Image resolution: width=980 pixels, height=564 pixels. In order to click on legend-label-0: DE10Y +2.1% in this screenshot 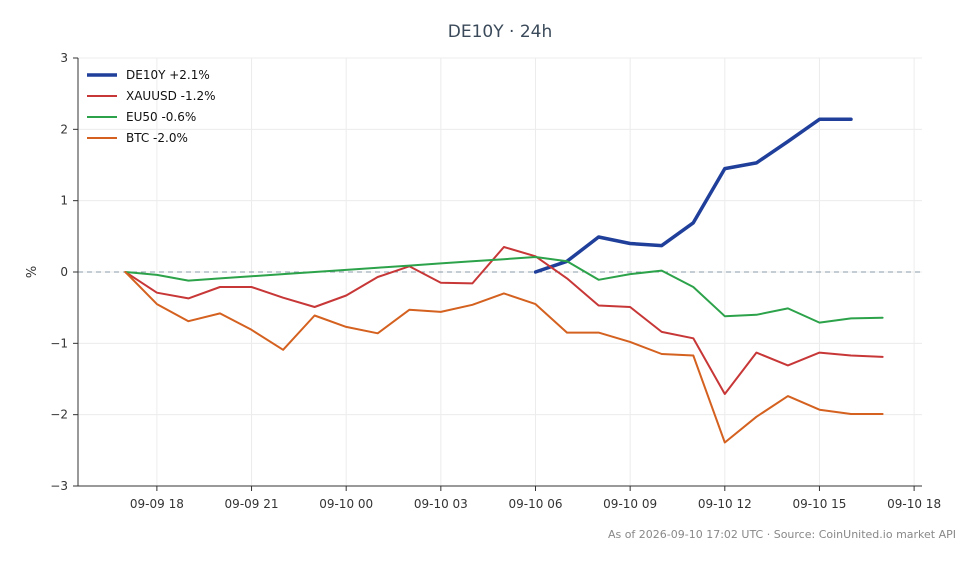, I will do `click(168, 75)`.